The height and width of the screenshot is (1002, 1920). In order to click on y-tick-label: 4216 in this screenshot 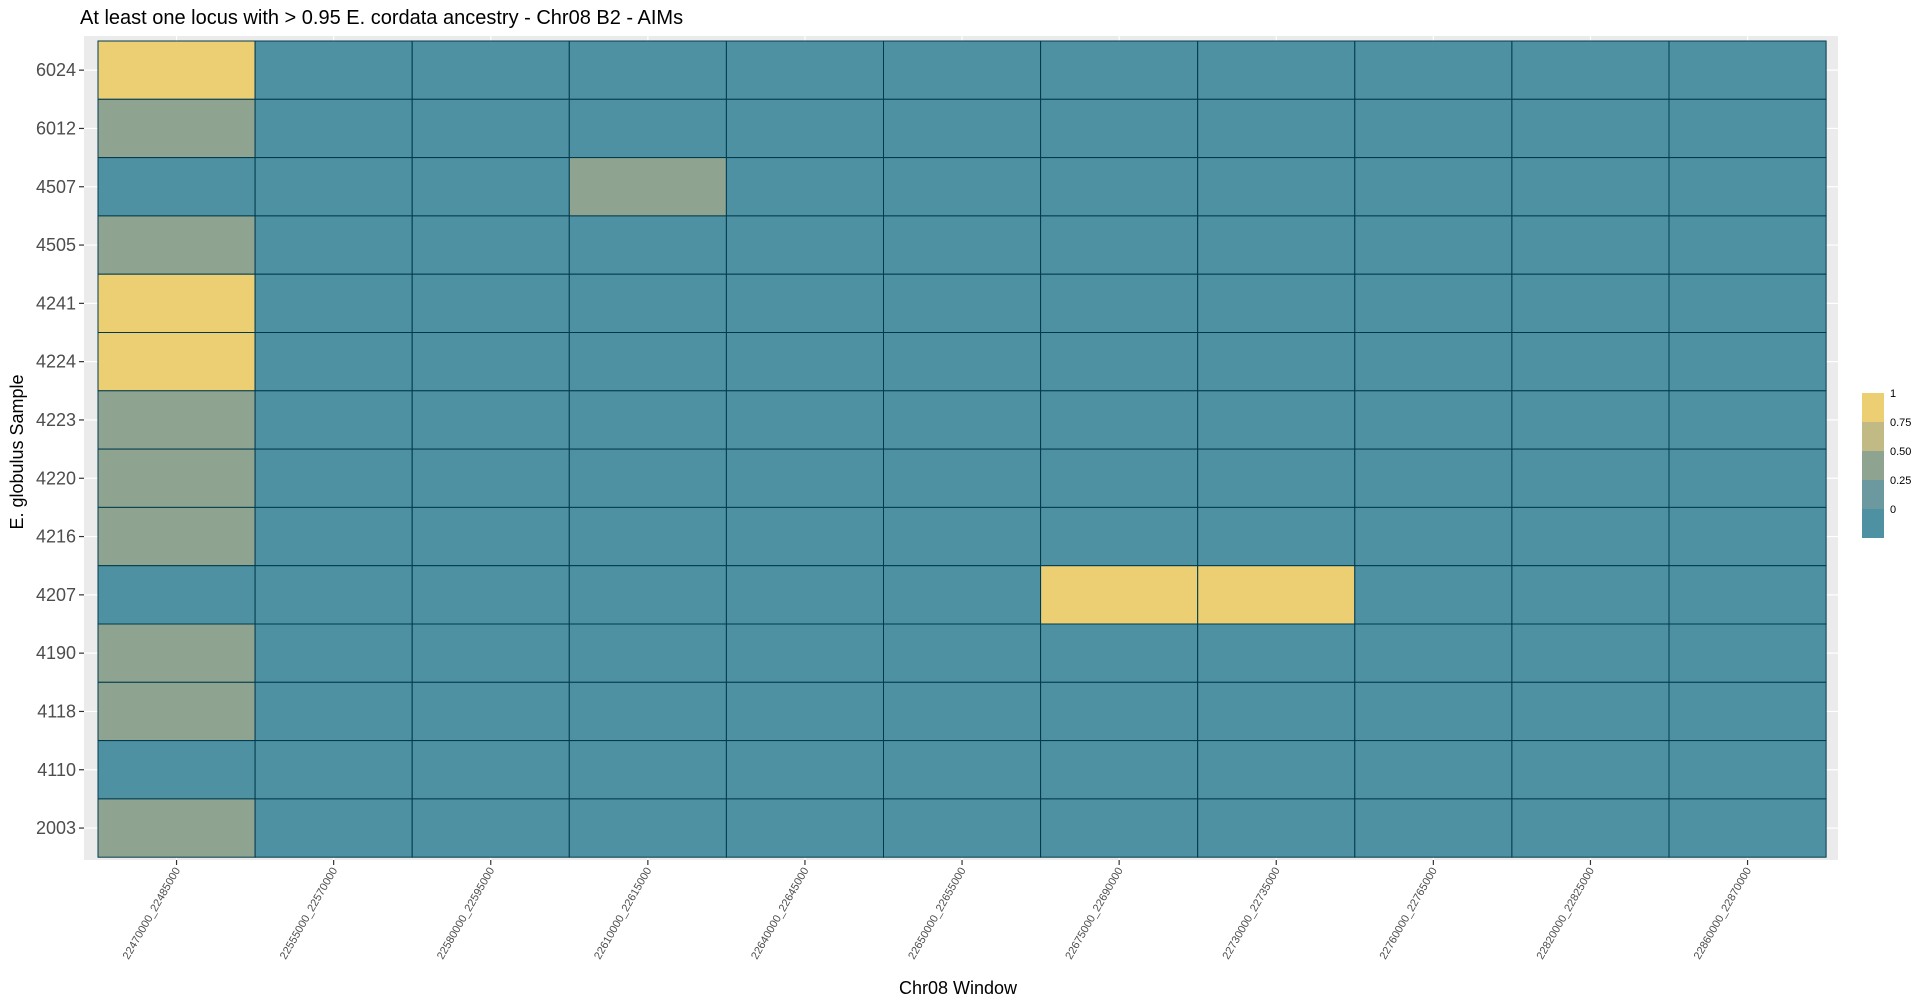, I will do `click(56, 537)`.